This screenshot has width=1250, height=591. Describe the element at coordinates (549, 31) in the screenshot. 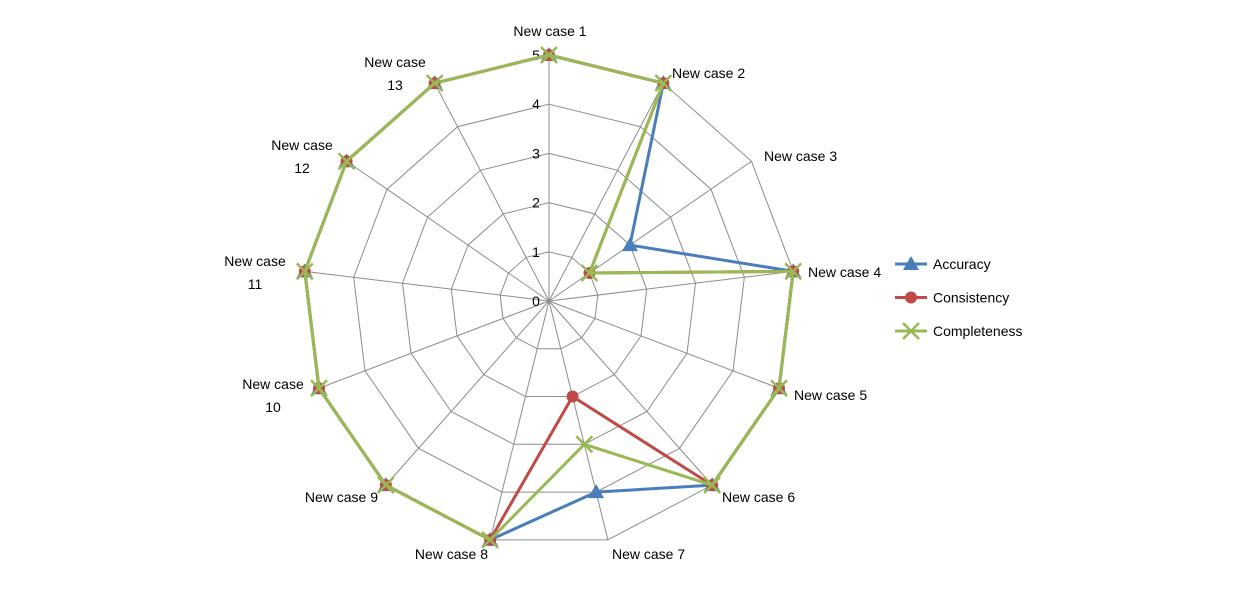

I see `category-label: New case 1` at that location.